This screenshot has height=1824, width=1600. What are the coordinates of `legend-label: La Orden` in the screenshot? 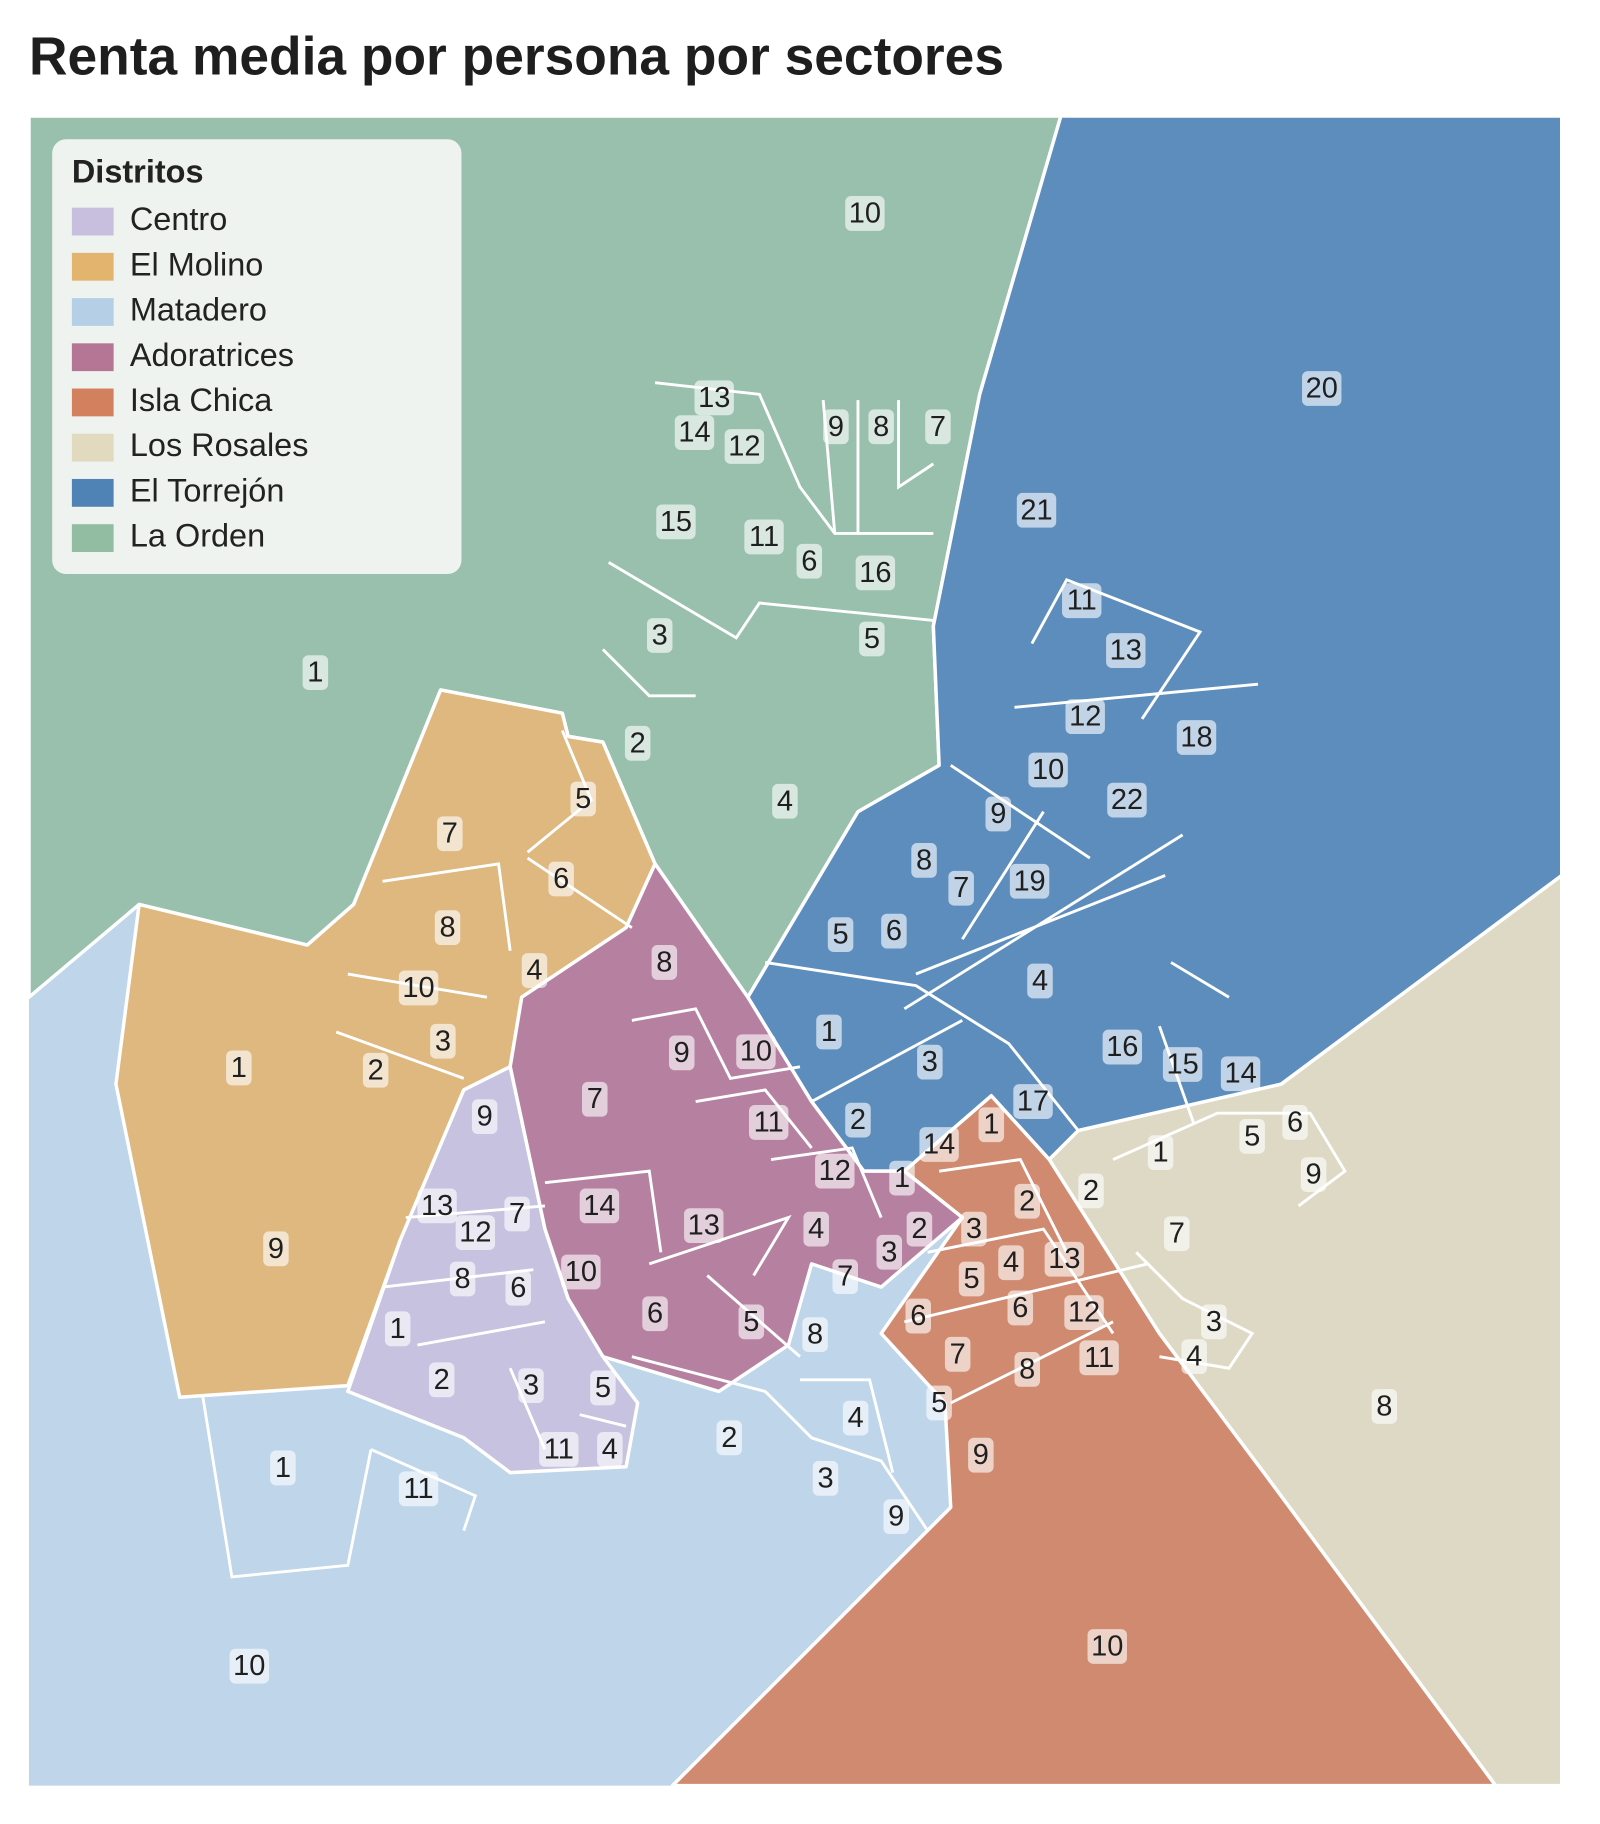 It's located at (197, 536).